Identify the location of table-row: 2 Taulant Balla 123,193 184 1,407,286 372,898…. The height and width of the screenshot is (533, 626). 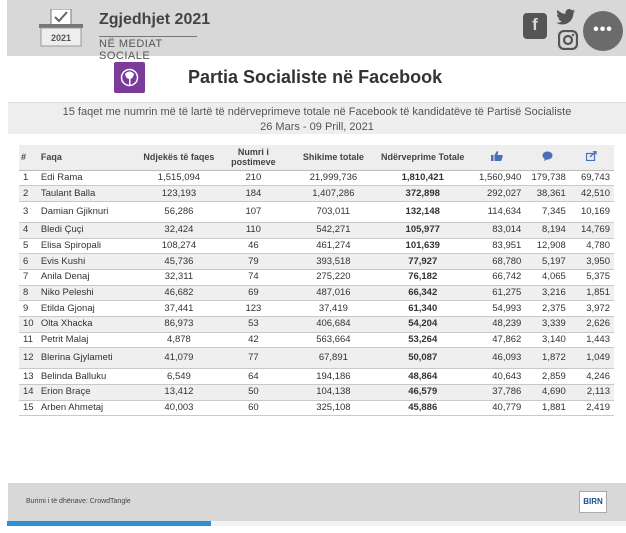
(316, 193).